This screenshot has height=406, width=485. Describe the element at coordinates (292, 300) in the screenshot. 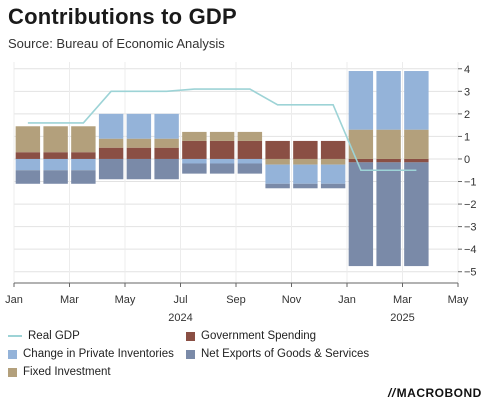

I see `x-tick-label: Nov` at that location.